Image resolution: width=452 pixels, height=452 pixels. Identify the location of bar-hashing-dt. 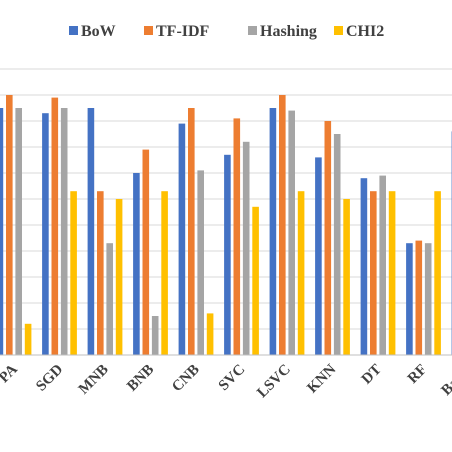
(382, 265).